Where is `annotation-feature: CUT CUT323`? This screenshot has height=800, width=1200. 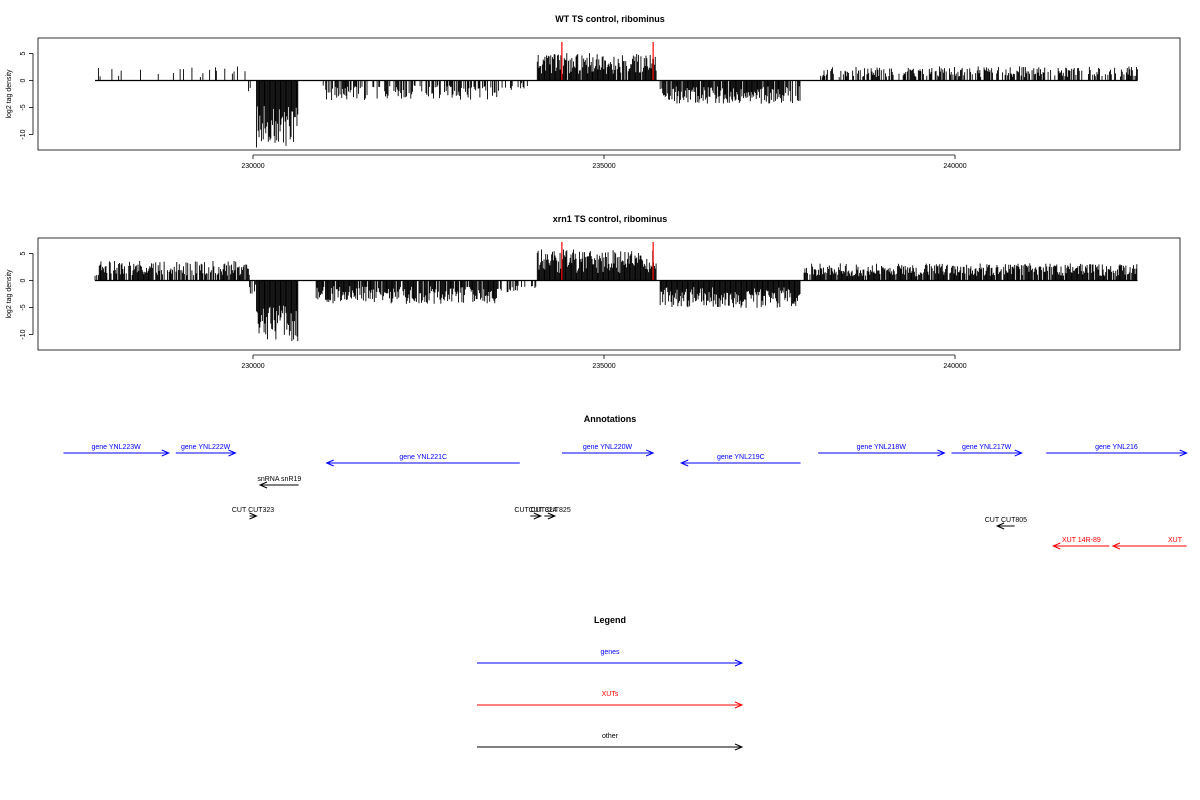 annotation-feature: CUT CUT323 is located at coordinates (253, 513).